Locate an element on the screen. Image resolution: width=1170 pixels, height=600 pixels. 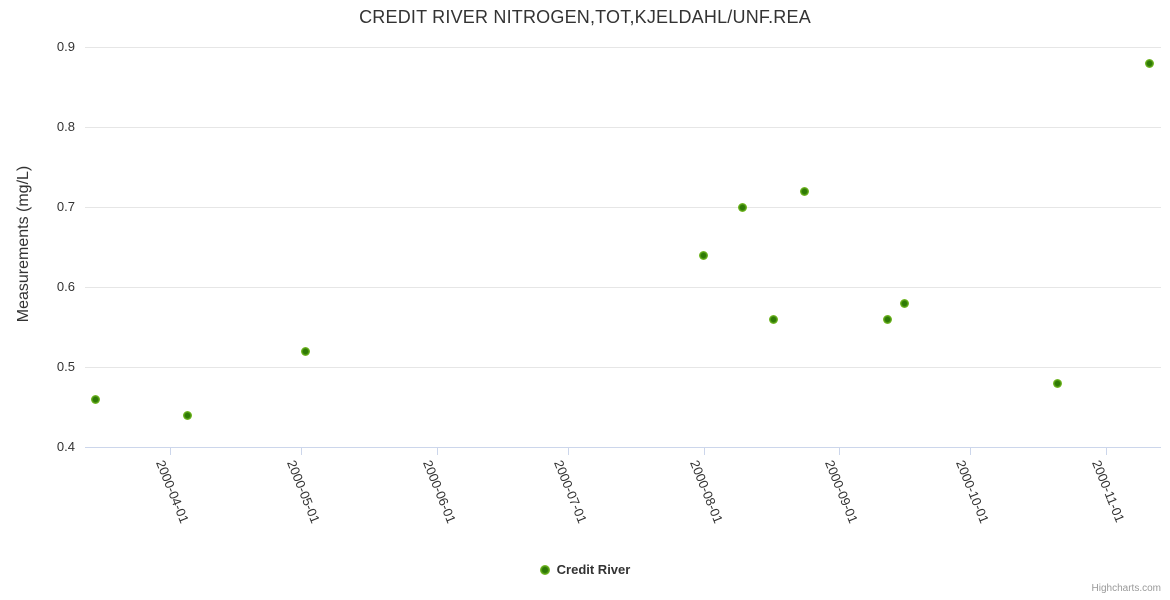
legend-marker-icon is located at coordinates (544, 569).